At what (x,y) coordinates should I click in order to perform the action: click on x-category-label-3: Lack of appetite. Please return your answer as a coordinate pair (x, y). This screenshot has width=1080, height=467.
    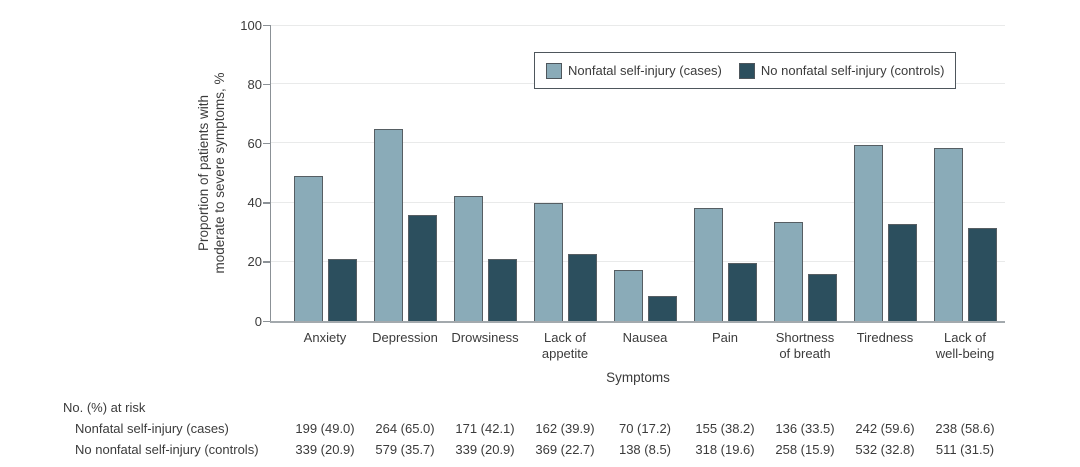
    Looking at the image, I should click on (565, 345).